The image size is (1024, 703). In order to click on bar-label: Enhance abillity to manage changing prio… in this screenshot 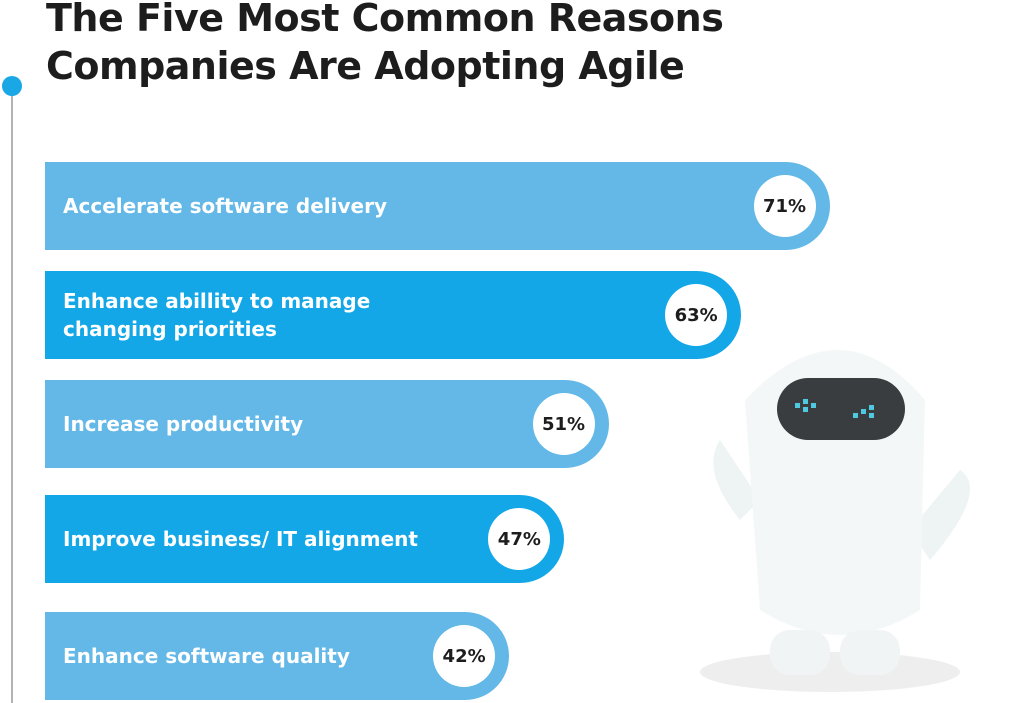, I will do `click(217, 315)`.